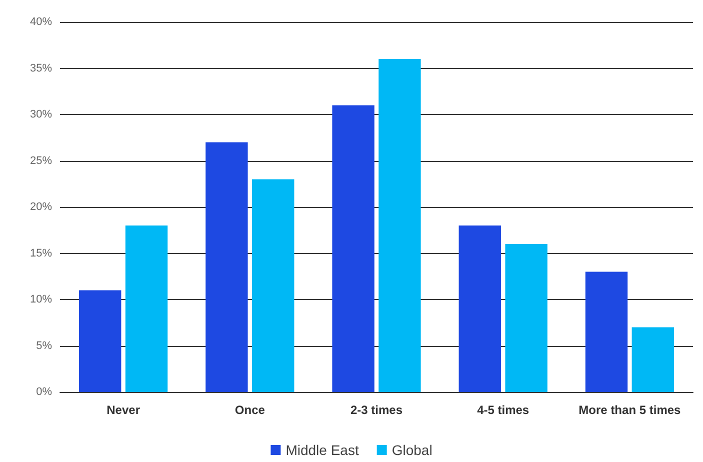 This screenshot has width=703, height=462. Describe the element at coordinates (41, 114) in the screenshot. I see `y-tick-label: 30%` at that location.